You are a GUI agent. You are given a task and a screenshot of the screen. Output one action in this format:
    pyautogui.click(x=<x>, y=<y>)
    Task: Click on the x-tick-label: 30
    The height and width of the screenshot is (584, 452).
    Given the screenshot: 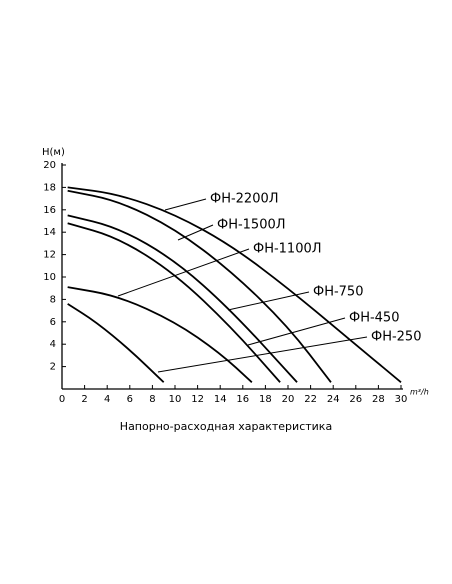 What is the action you would take?
    pyautogui.click(x=401, y=399)
    